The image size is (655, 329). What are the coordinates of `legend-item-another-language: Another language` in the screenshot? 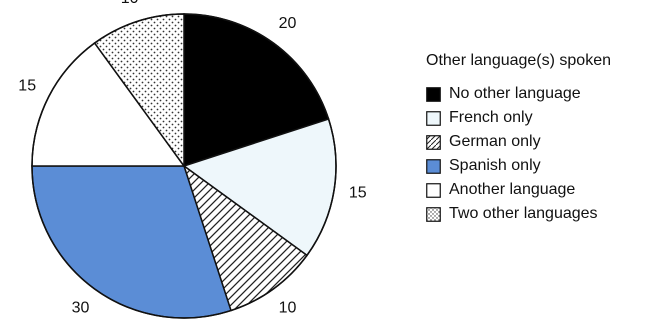 It's located at (518, 190).